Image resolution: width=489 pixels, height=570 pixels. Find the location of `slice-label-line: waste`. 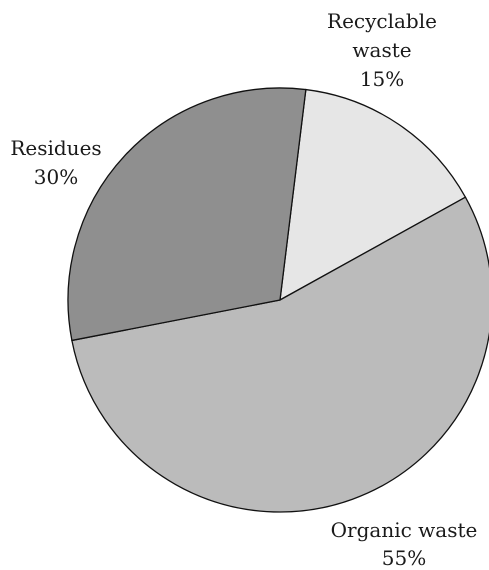

slice-label-line: waste is located at coordinates (381, 50).